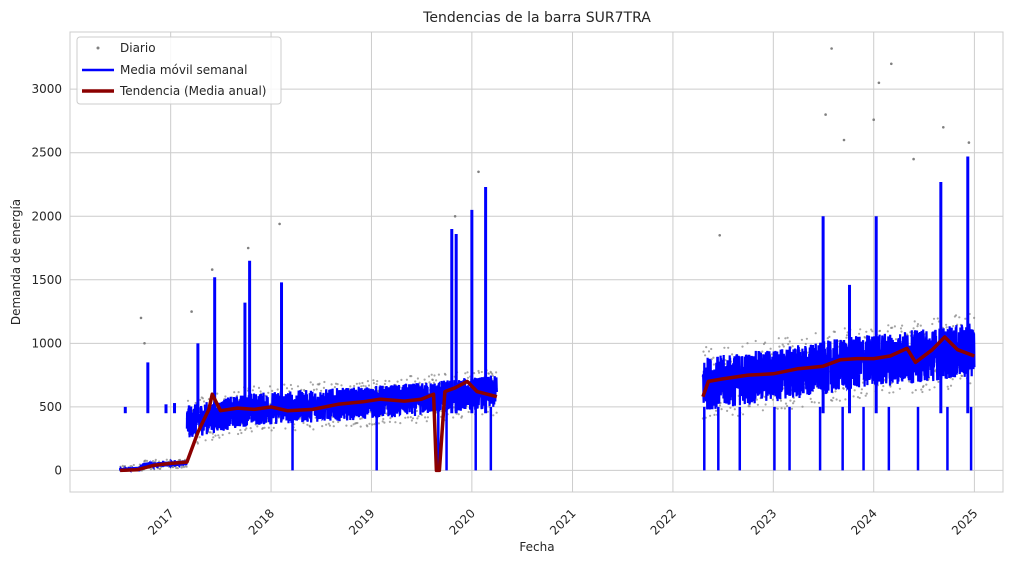 Image resolution: width=1010 pixels, height=563 pixels. What do you see at coordinates (58, 470) in the screenshot?
I see `y-tick-label: 0` at bounding box center [58, 470].